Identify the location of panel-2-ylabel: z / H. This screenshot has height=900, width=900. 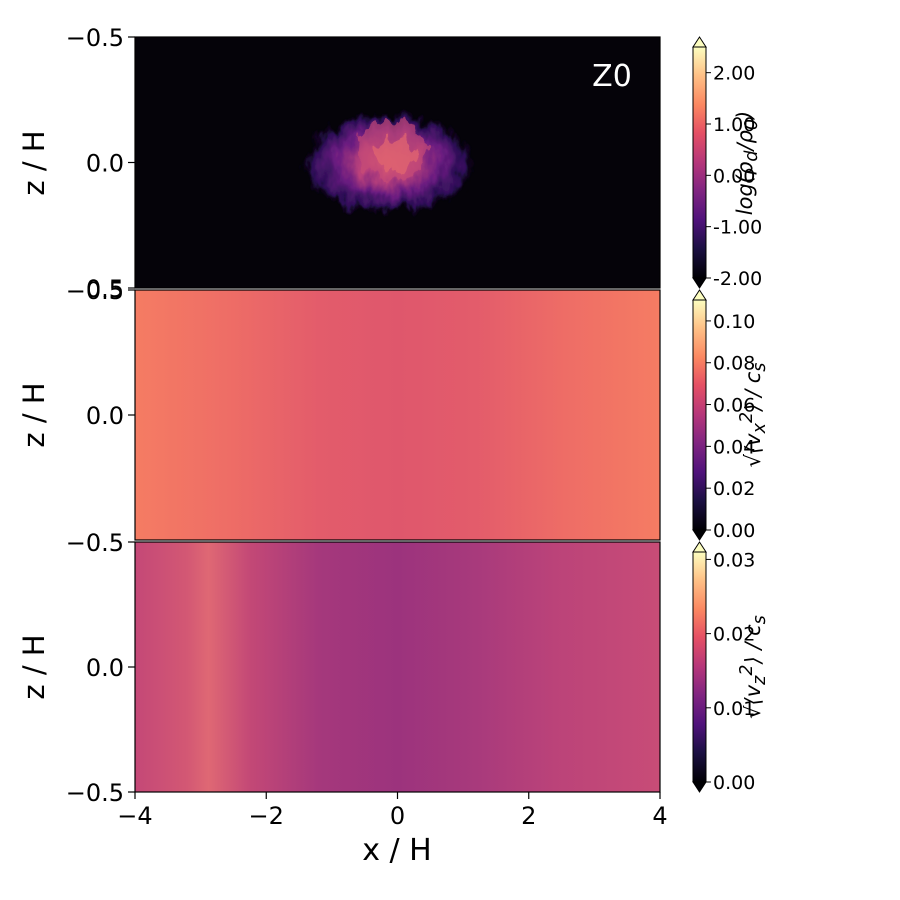
(34, 414).